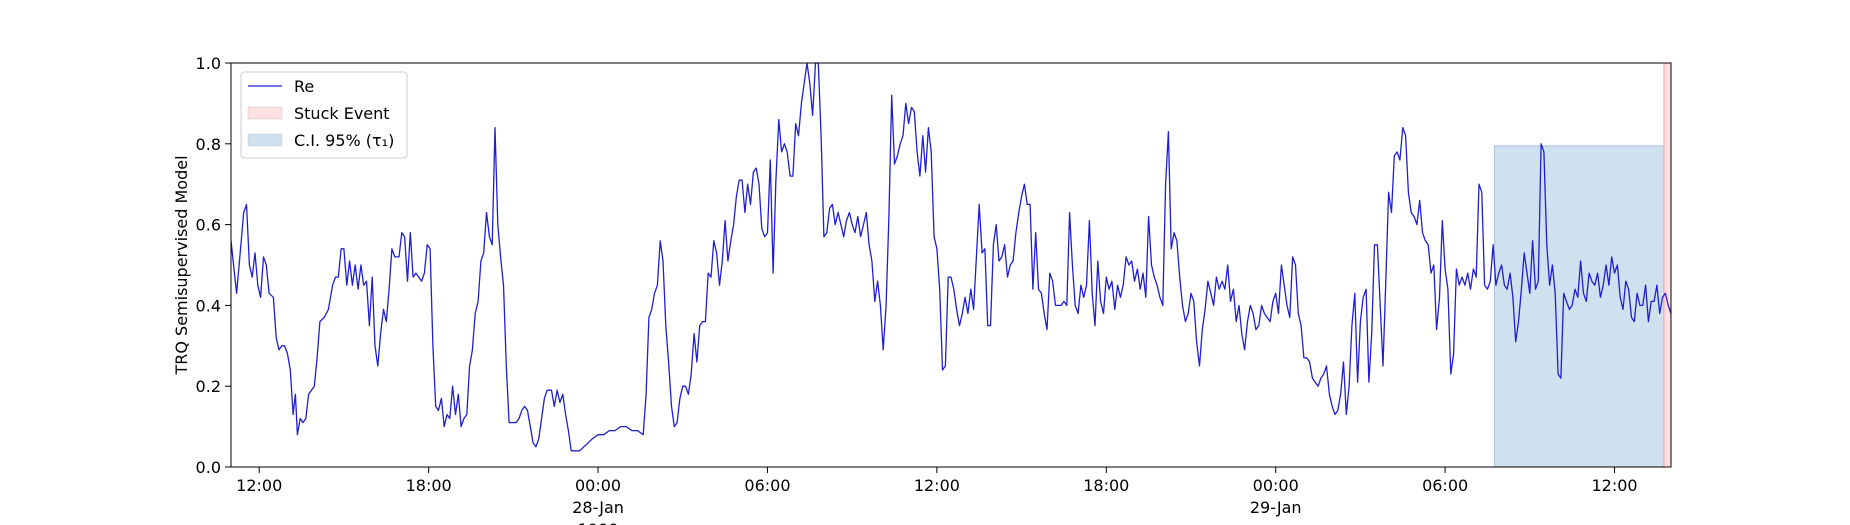 Image resolution: width=1850 pixels, height=525 pixels. Describe the element at coordinates (1667, 265) in the screenshot. I see `stuck-event-region` at that location.